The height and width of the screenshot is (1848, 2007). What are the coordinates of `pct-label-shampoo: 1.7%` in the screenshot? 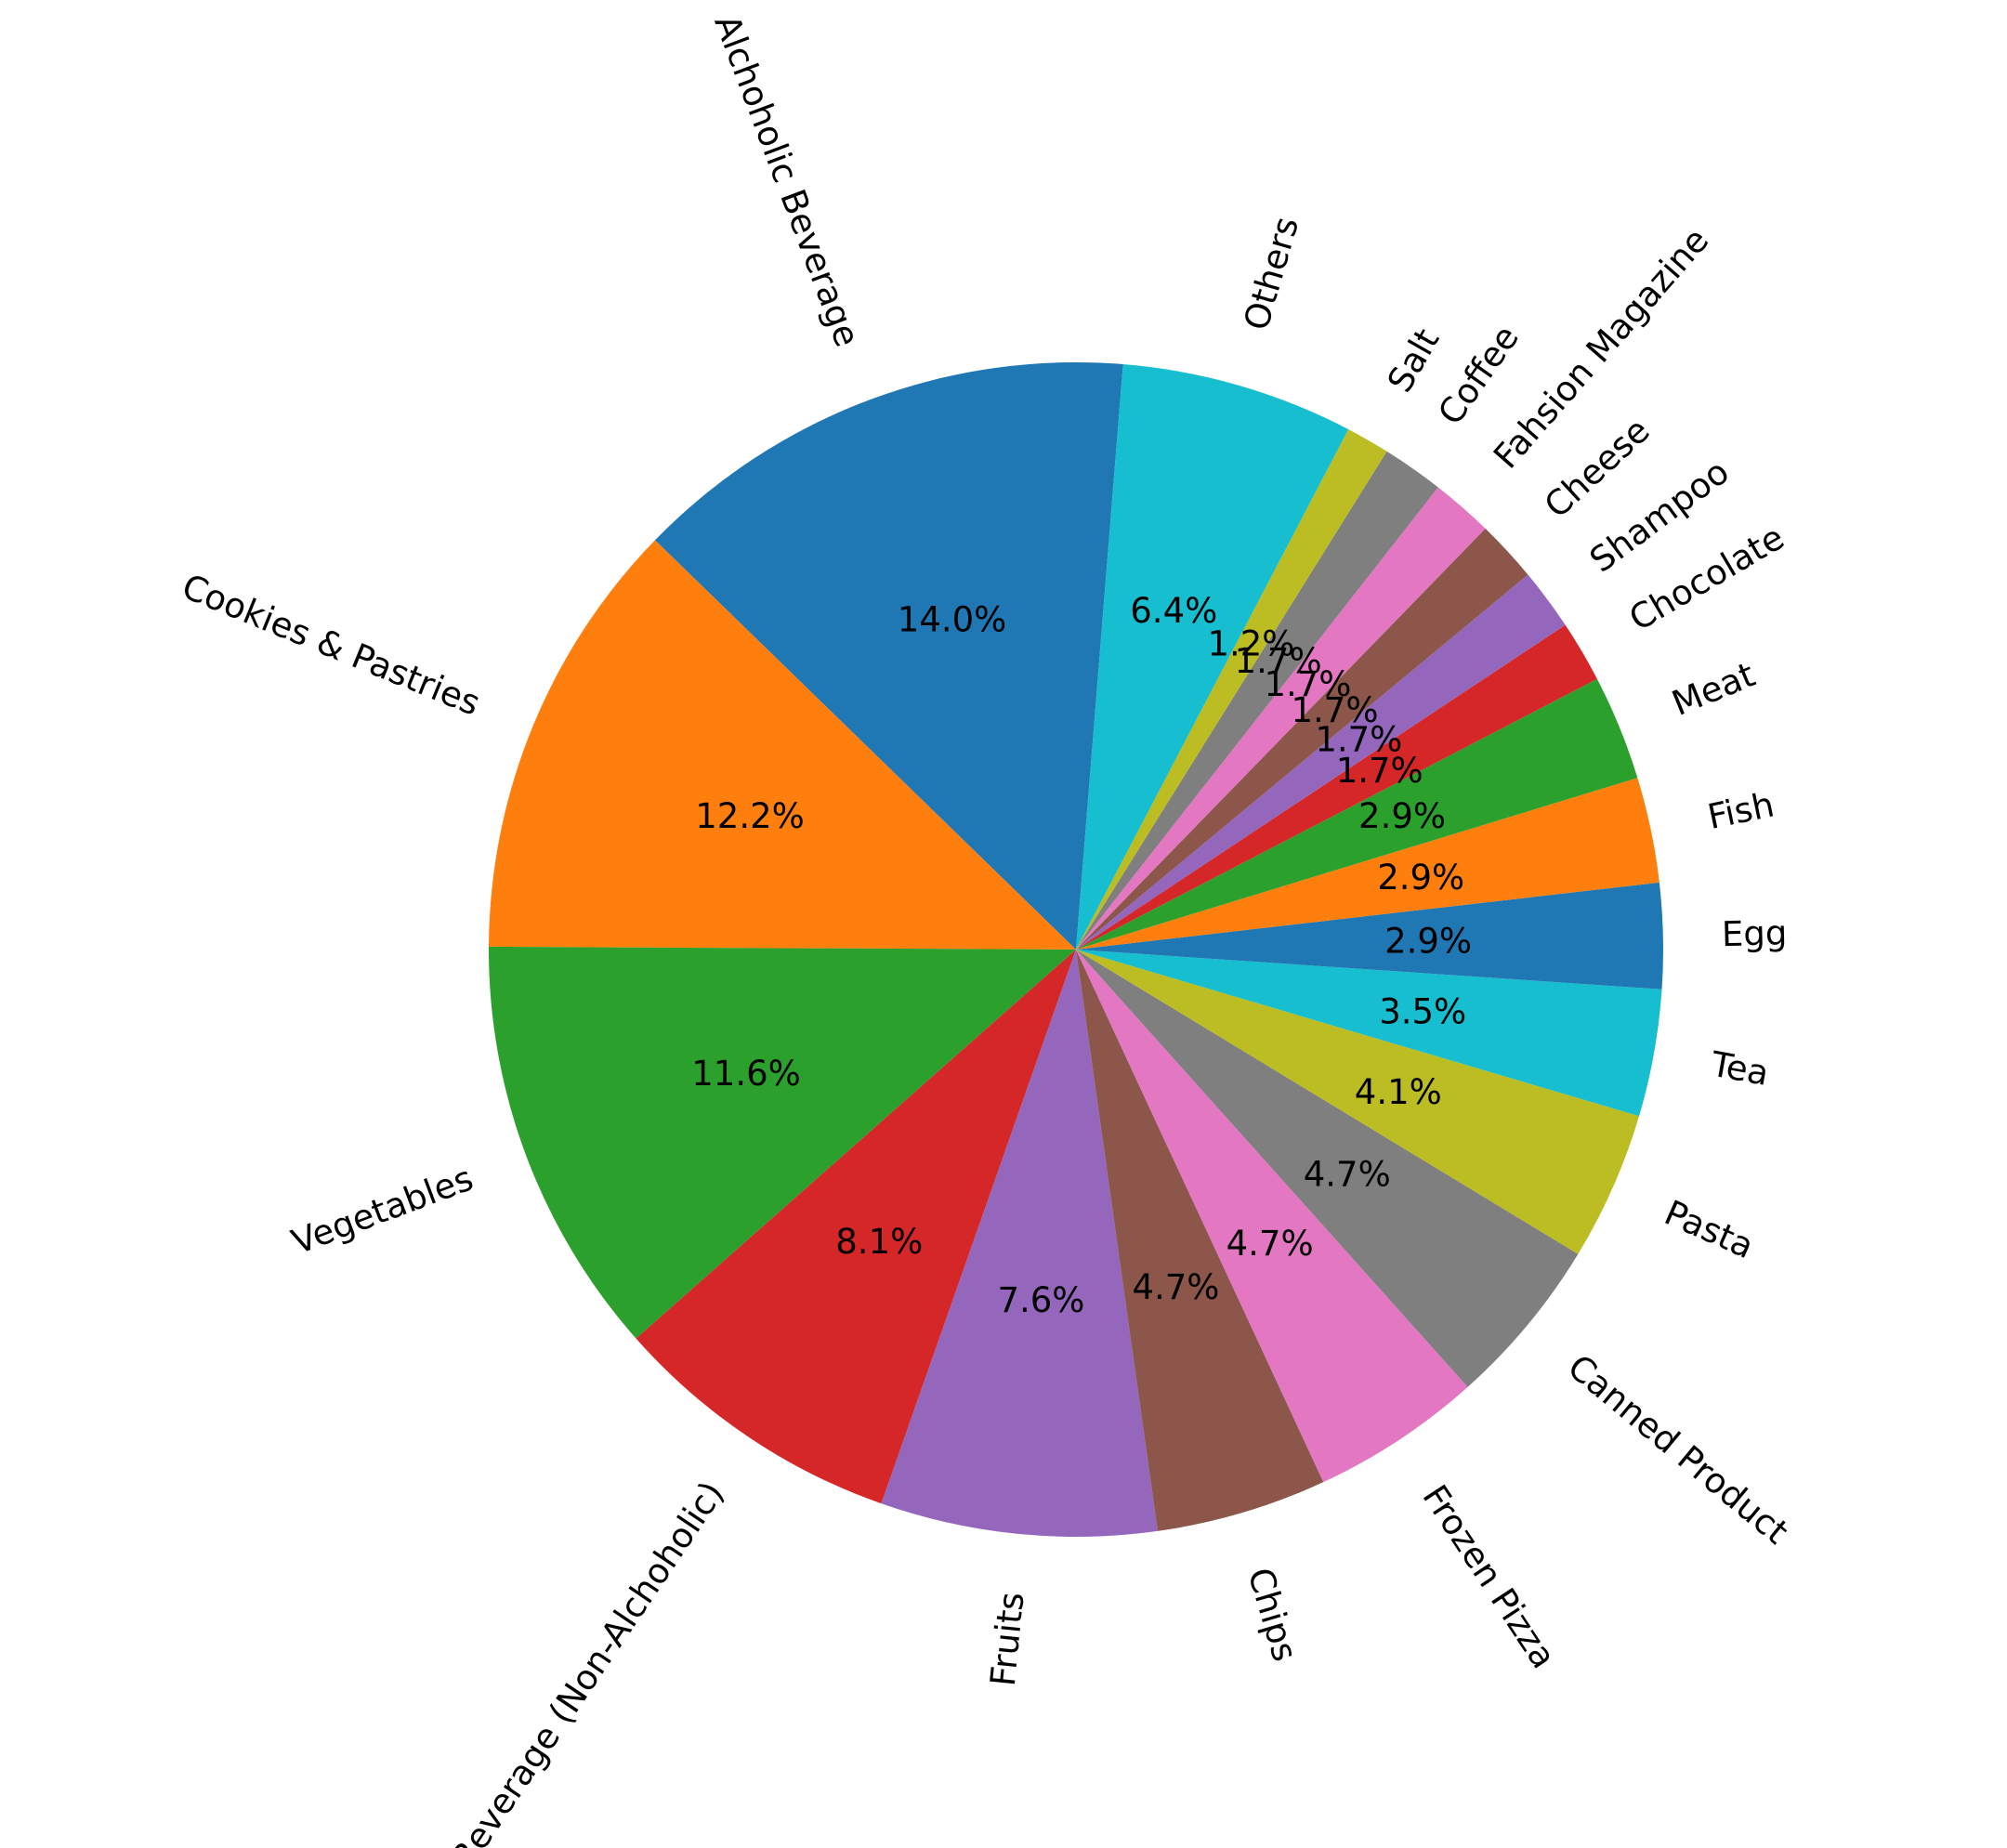 It's located at (1358, 739).